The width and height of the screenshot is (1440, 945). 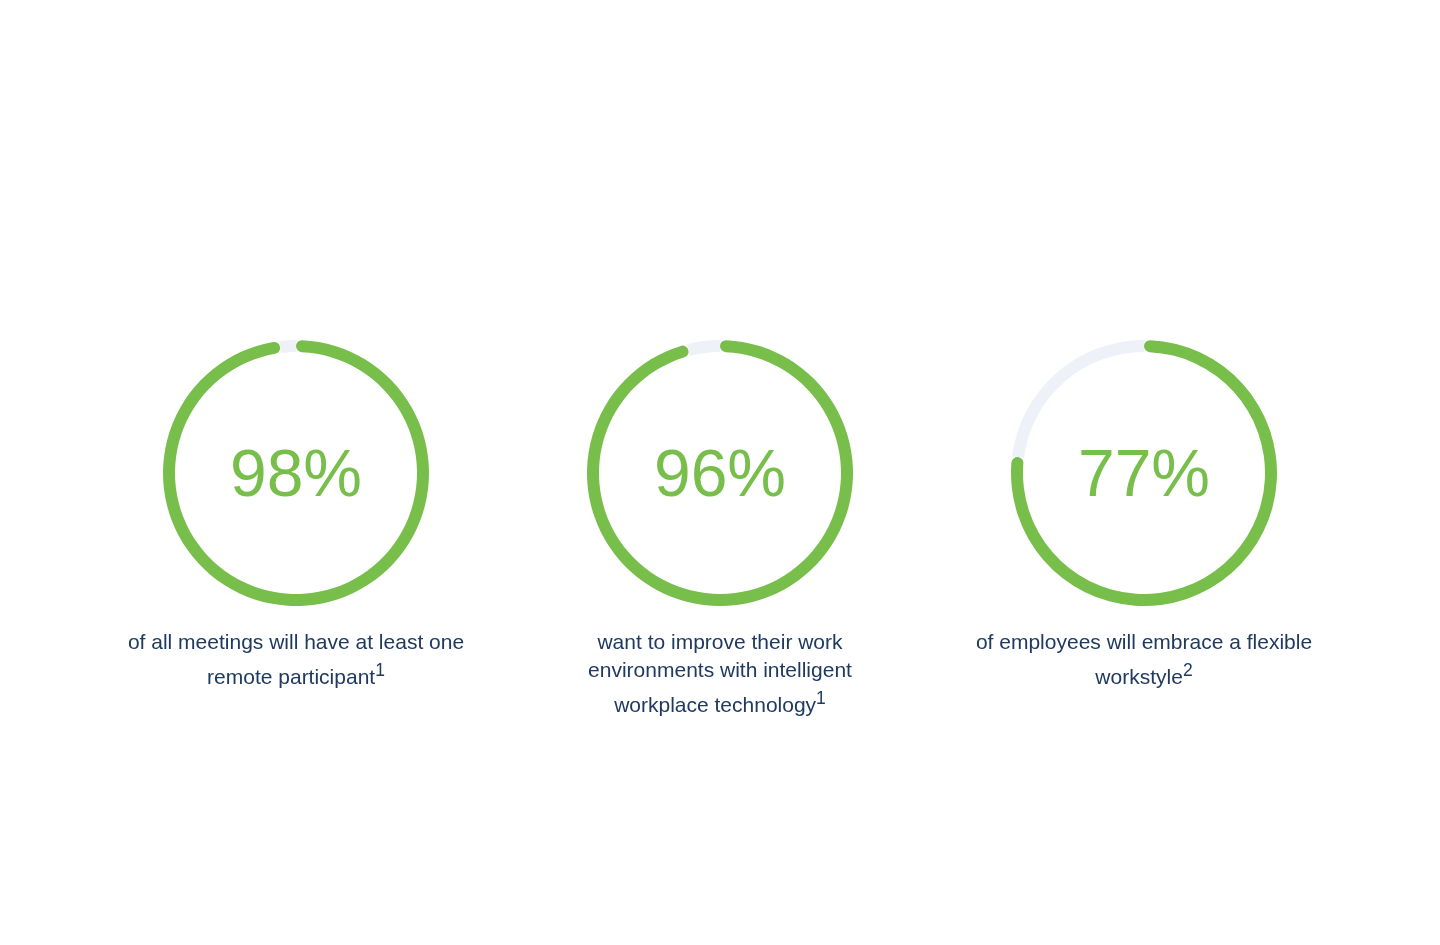 What do you see at coordinates (720, 673) in the screenshot?
I see `text: want to improve their work environments with intelligent workplace technology$^{1}$` at bounding box center [720, 673].